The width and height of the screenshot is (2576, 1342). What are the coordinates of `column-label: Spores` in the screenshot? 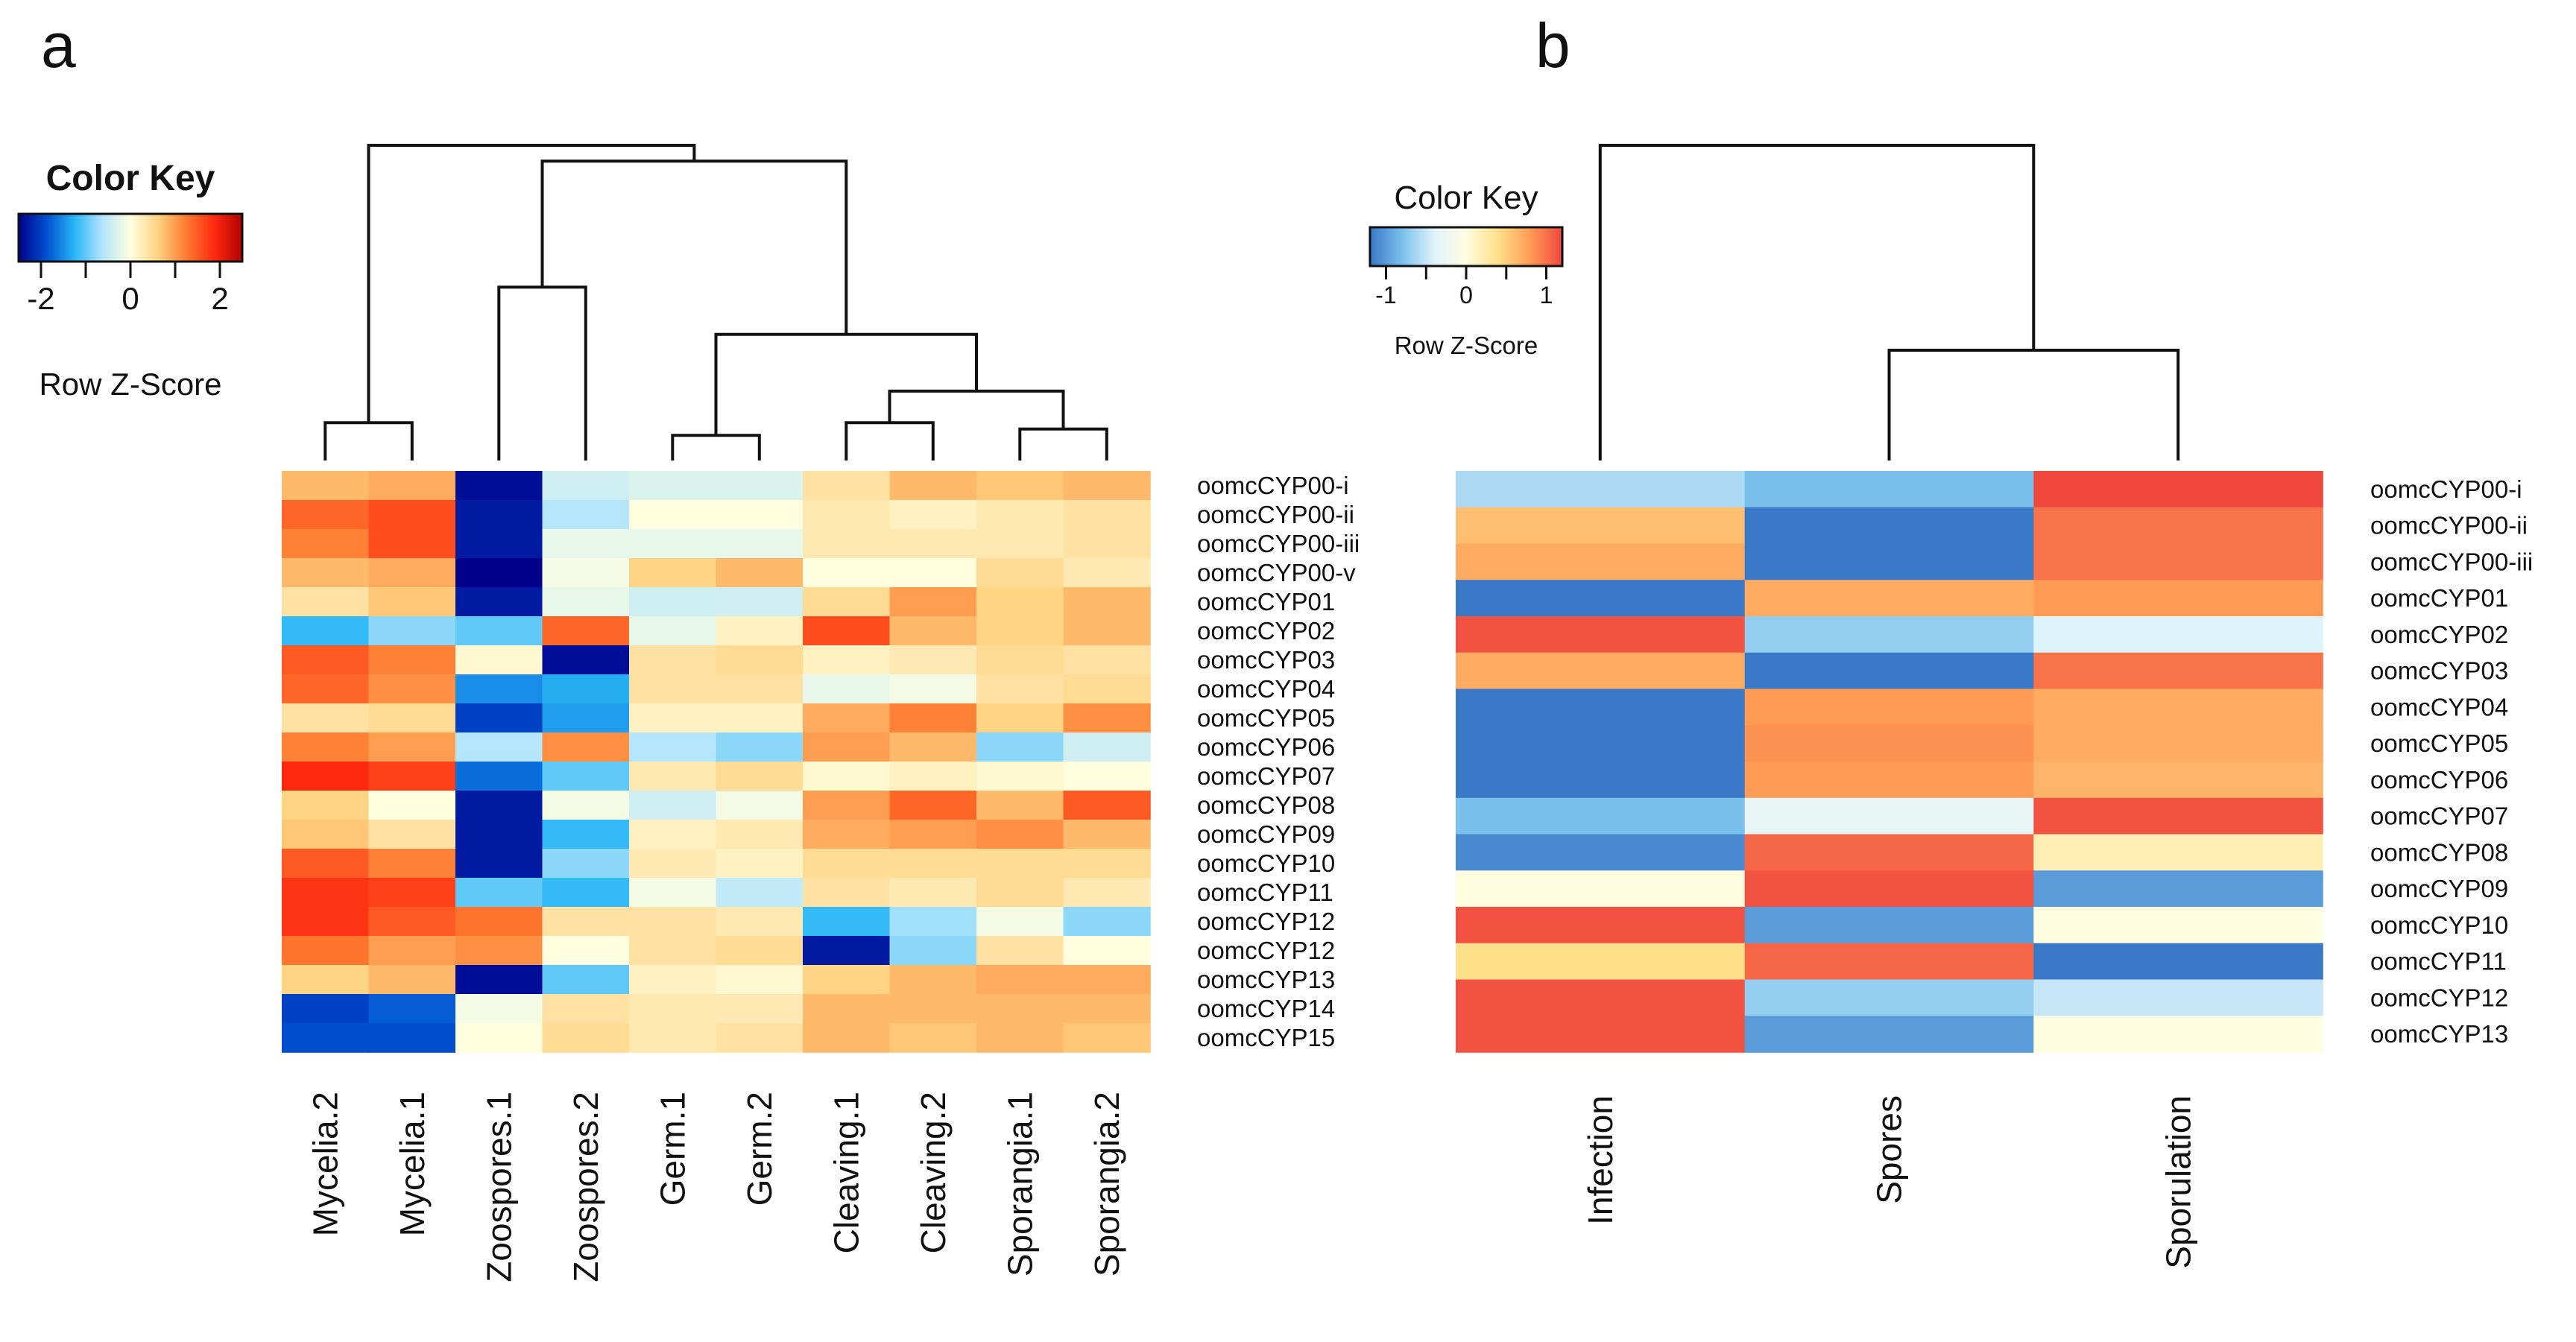 It's located at (1890, 1149).